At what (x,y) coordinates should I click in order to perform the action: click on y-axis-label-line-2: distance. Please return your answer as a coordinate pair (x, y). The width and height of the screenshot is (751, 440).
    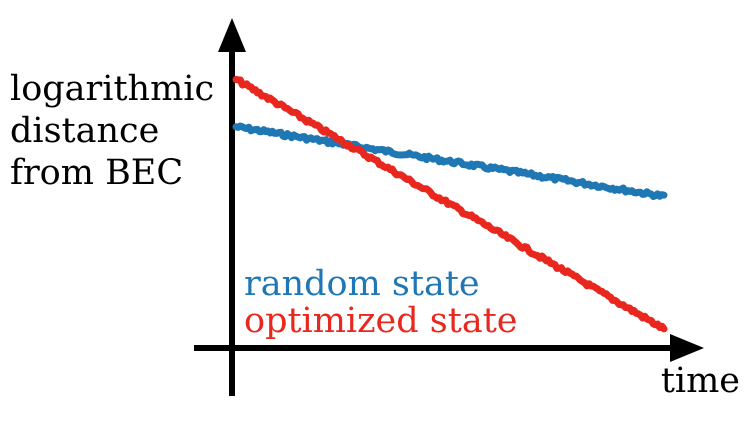
    Looking at the image, I should click on (84, 131).